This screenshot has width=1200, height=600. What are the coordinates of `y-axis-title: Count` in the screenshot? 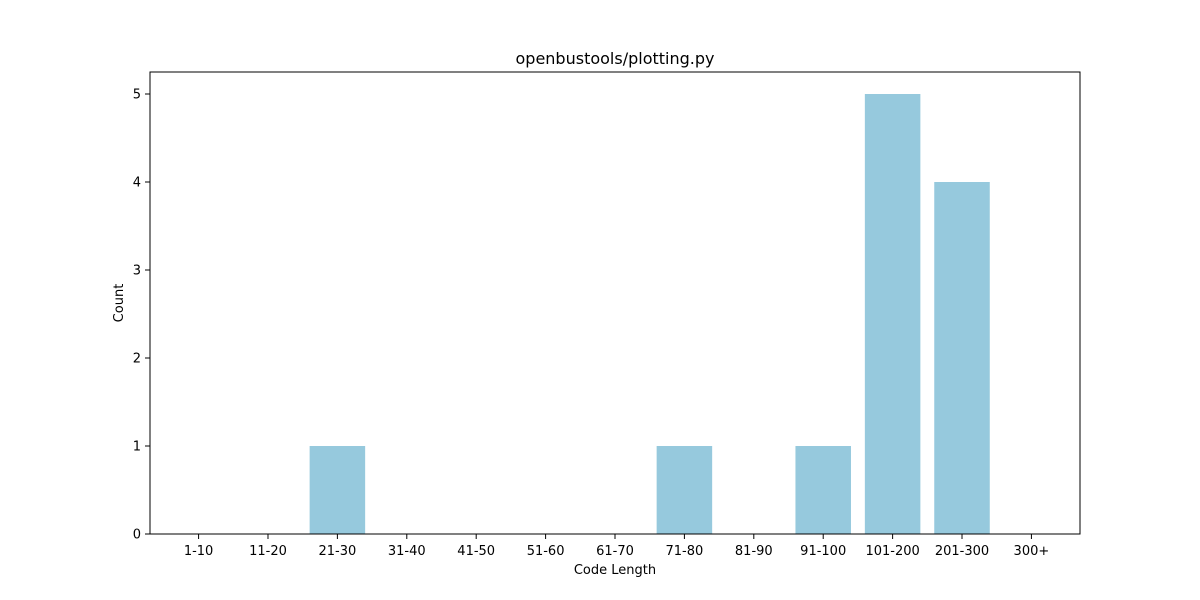 It's located at (119, 303).